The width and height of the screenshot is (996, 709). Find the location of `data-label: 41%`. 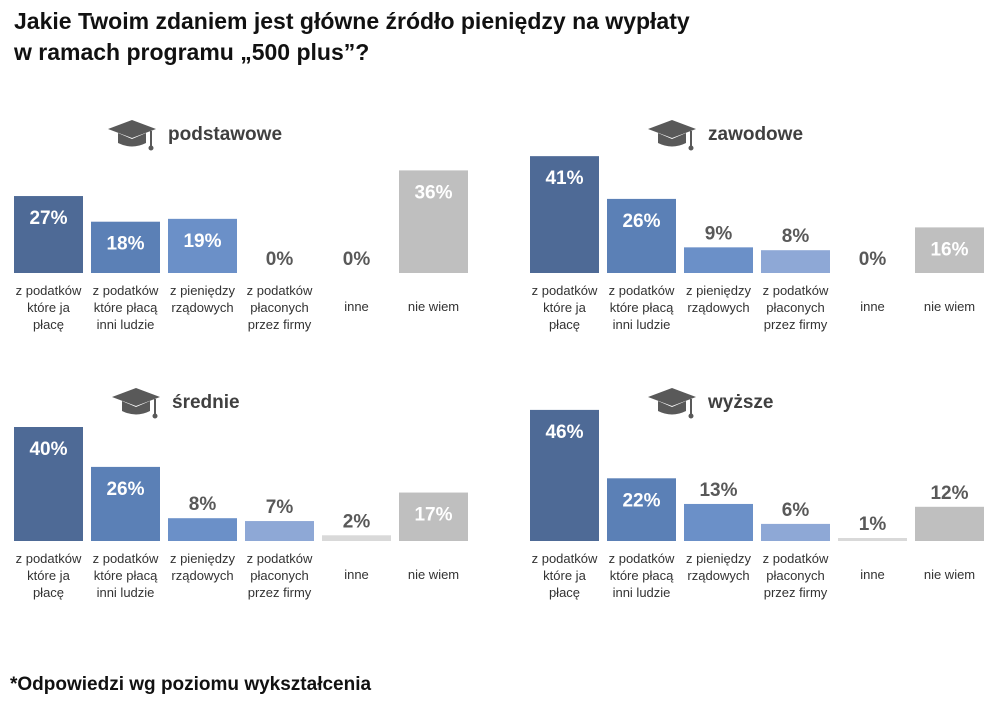

data-label: 41% is located at coordinates (564, 178).